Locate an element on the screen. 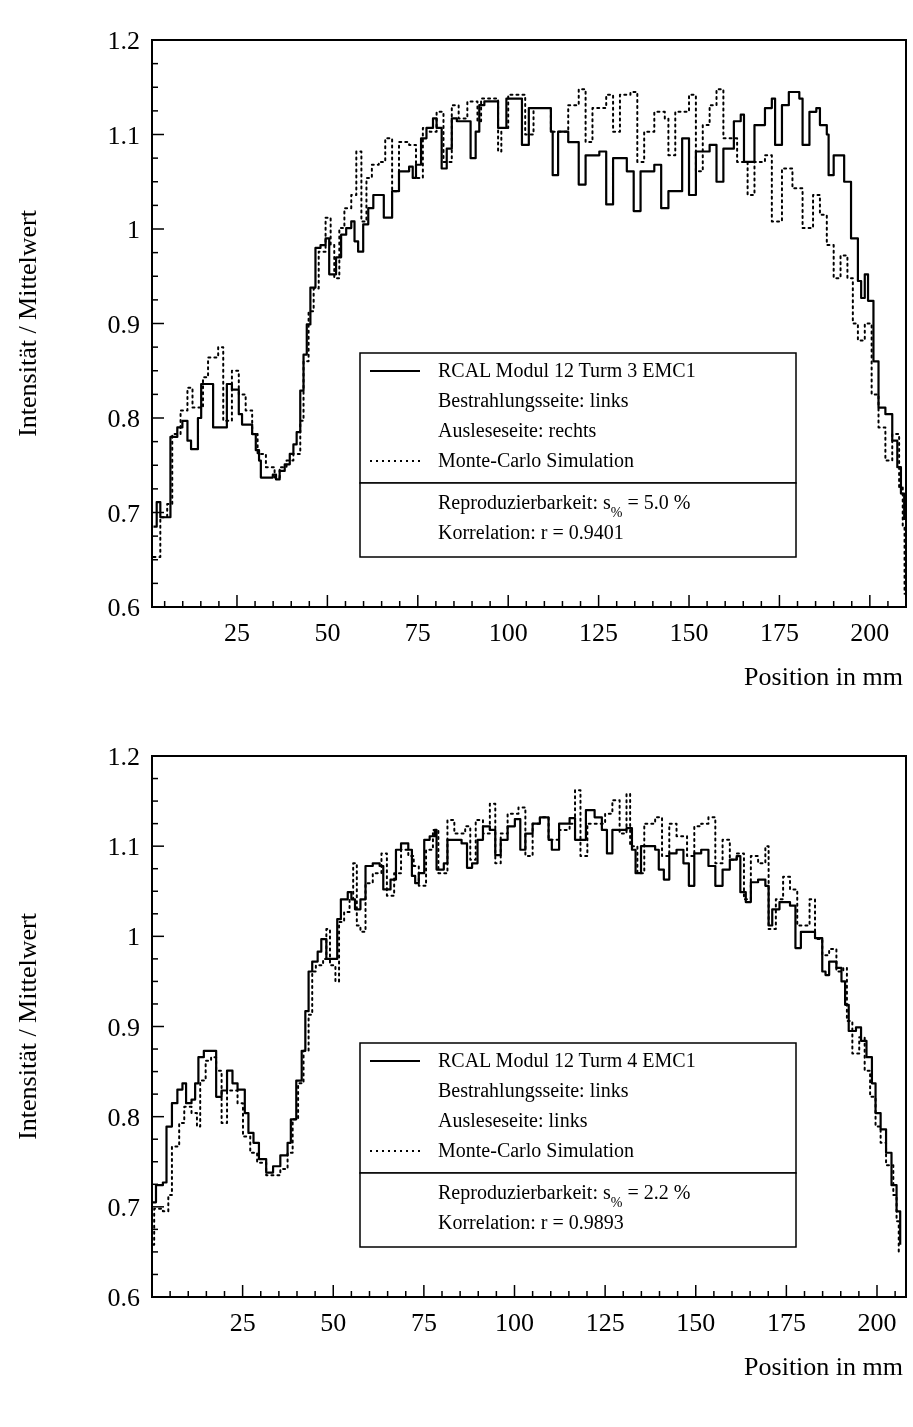 The width and height of the screenshot is (913, 1427). annotation: Korrelation: r = 0.9401 is located at coordinates (531, 532).